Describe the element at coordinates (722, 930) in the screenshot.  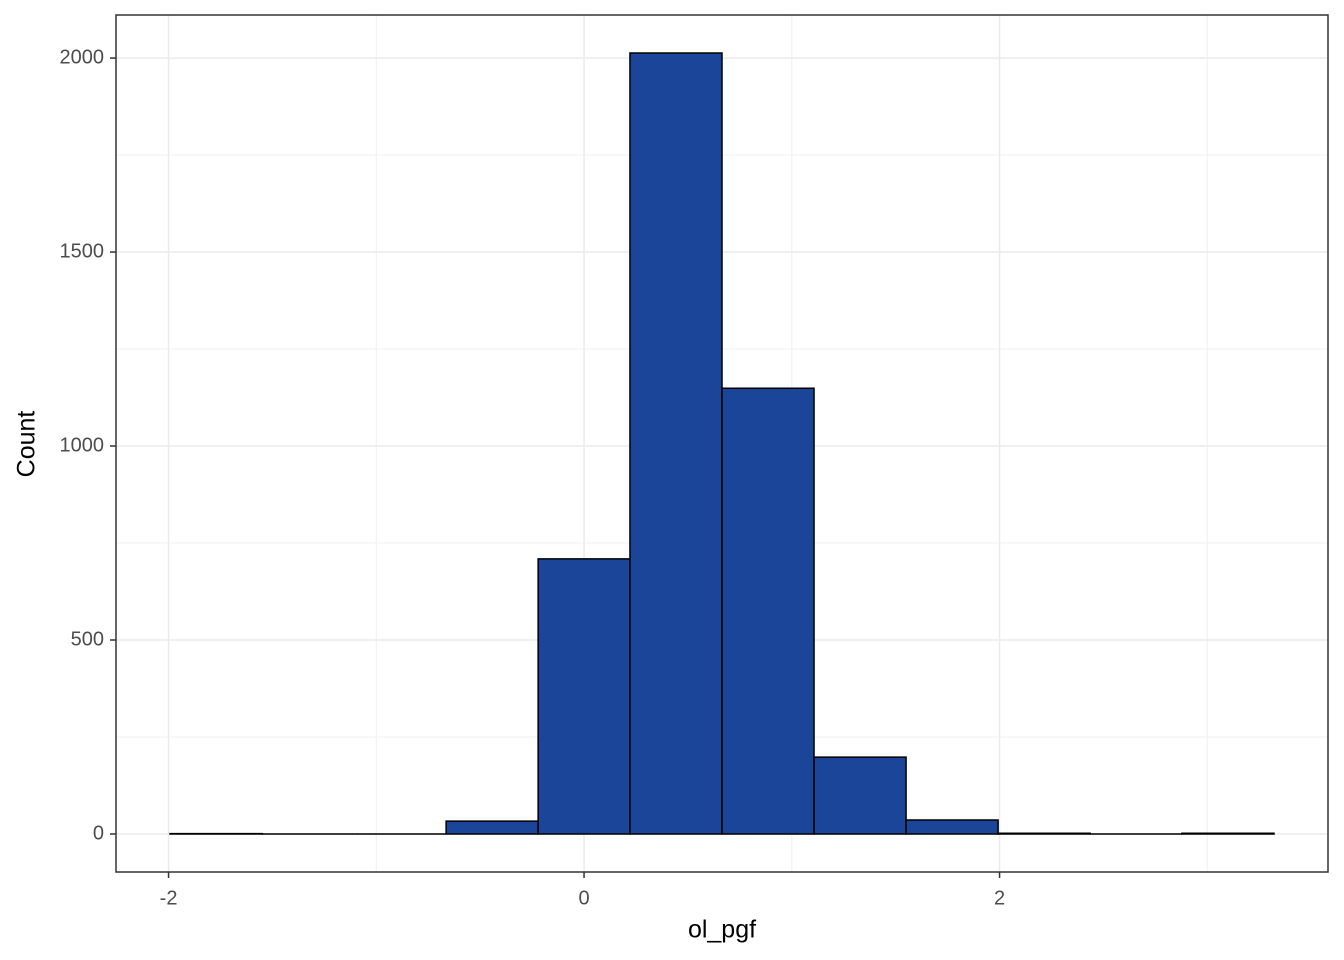
I see `x-axis-label: ol_pgf` at that location.